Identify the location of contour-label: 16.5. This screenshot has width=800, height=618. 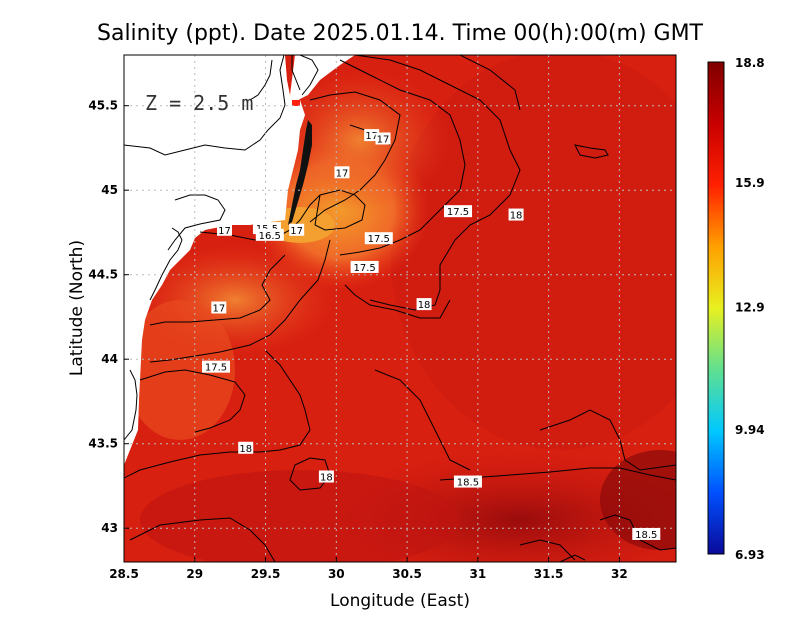
(269, 235).